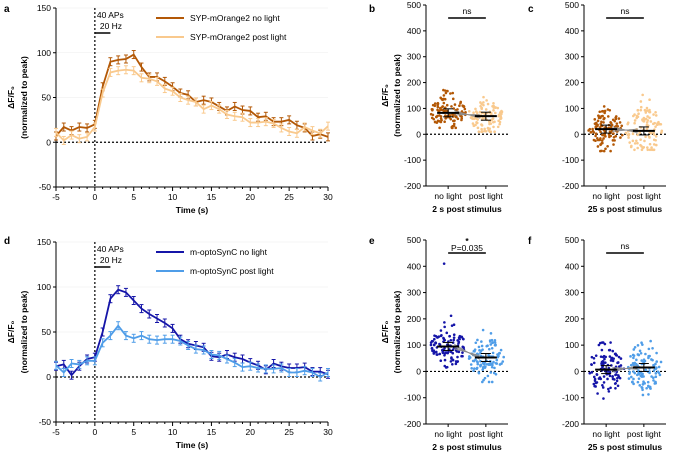 This screenshot has width=683, height=457. I want to click on panel-label-d: d, so click(7, 241).